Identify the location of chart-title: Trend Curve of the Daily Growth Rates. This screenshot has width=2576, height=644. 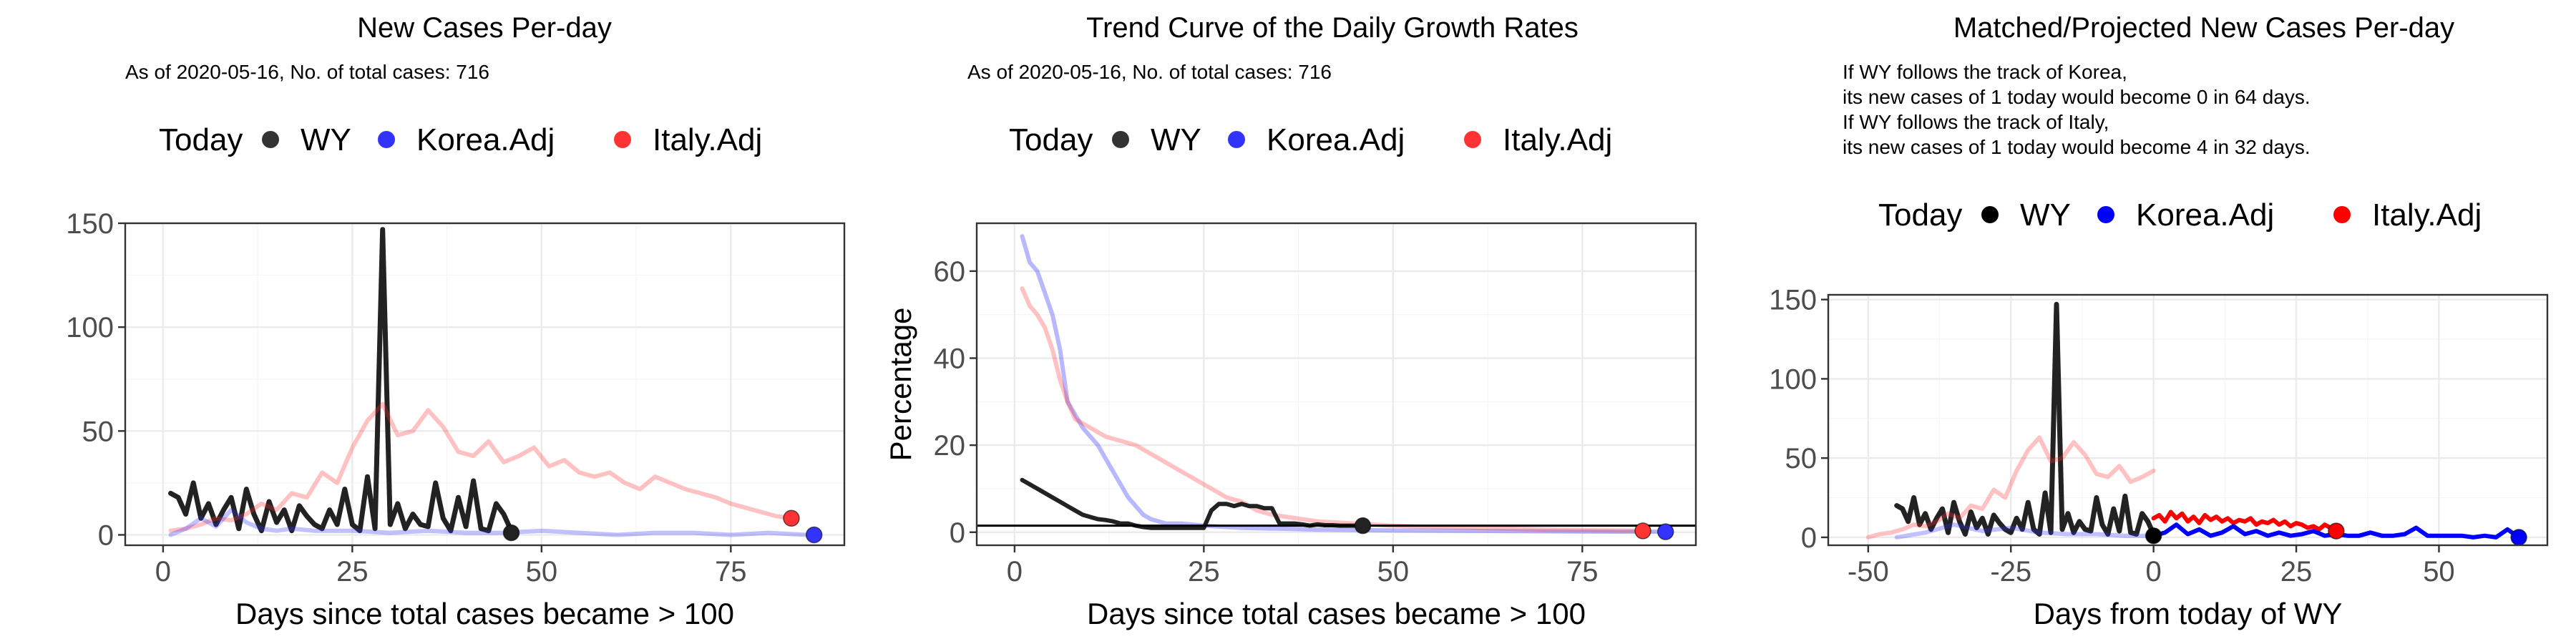
(1332, 28).